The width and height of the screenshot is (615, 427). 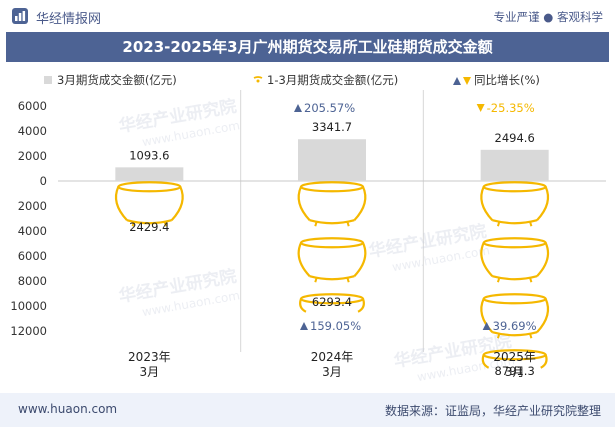 I want to click on growth-cumulative-label: 159.05%, so click(x=335, y=326).